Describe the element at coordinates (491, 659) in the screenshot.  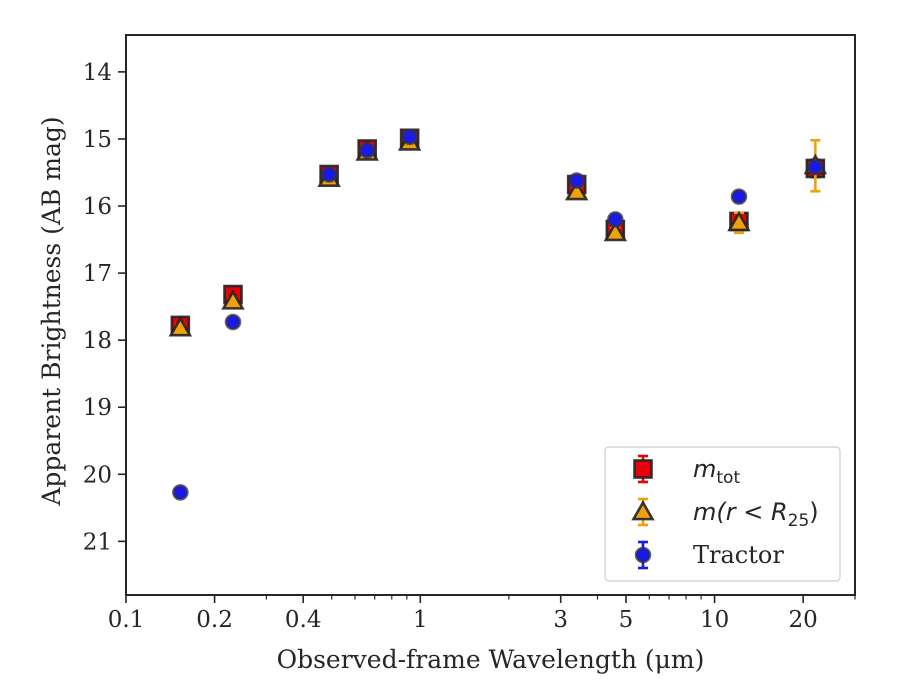
I see `x-axis-label: Observed-frame Wavelength (μm)` at that location.